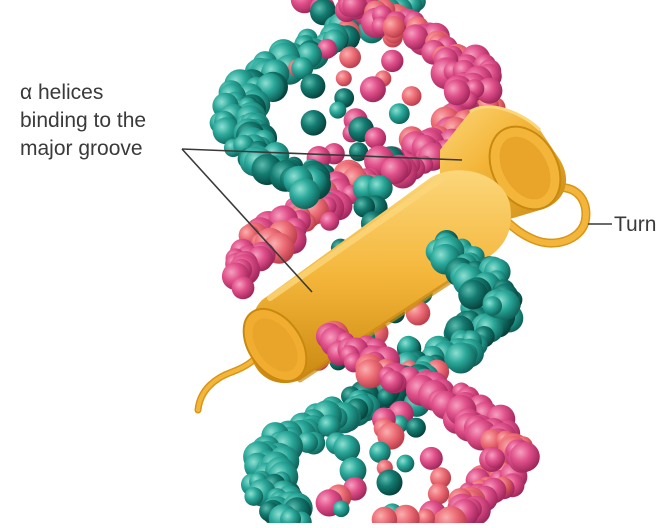 This screenshot has width=671, height=528. What do you see at coordinates (62, 92) in the screenshot?
I see `helices-label-line-1: α helices` at bounding box center [62, 92].